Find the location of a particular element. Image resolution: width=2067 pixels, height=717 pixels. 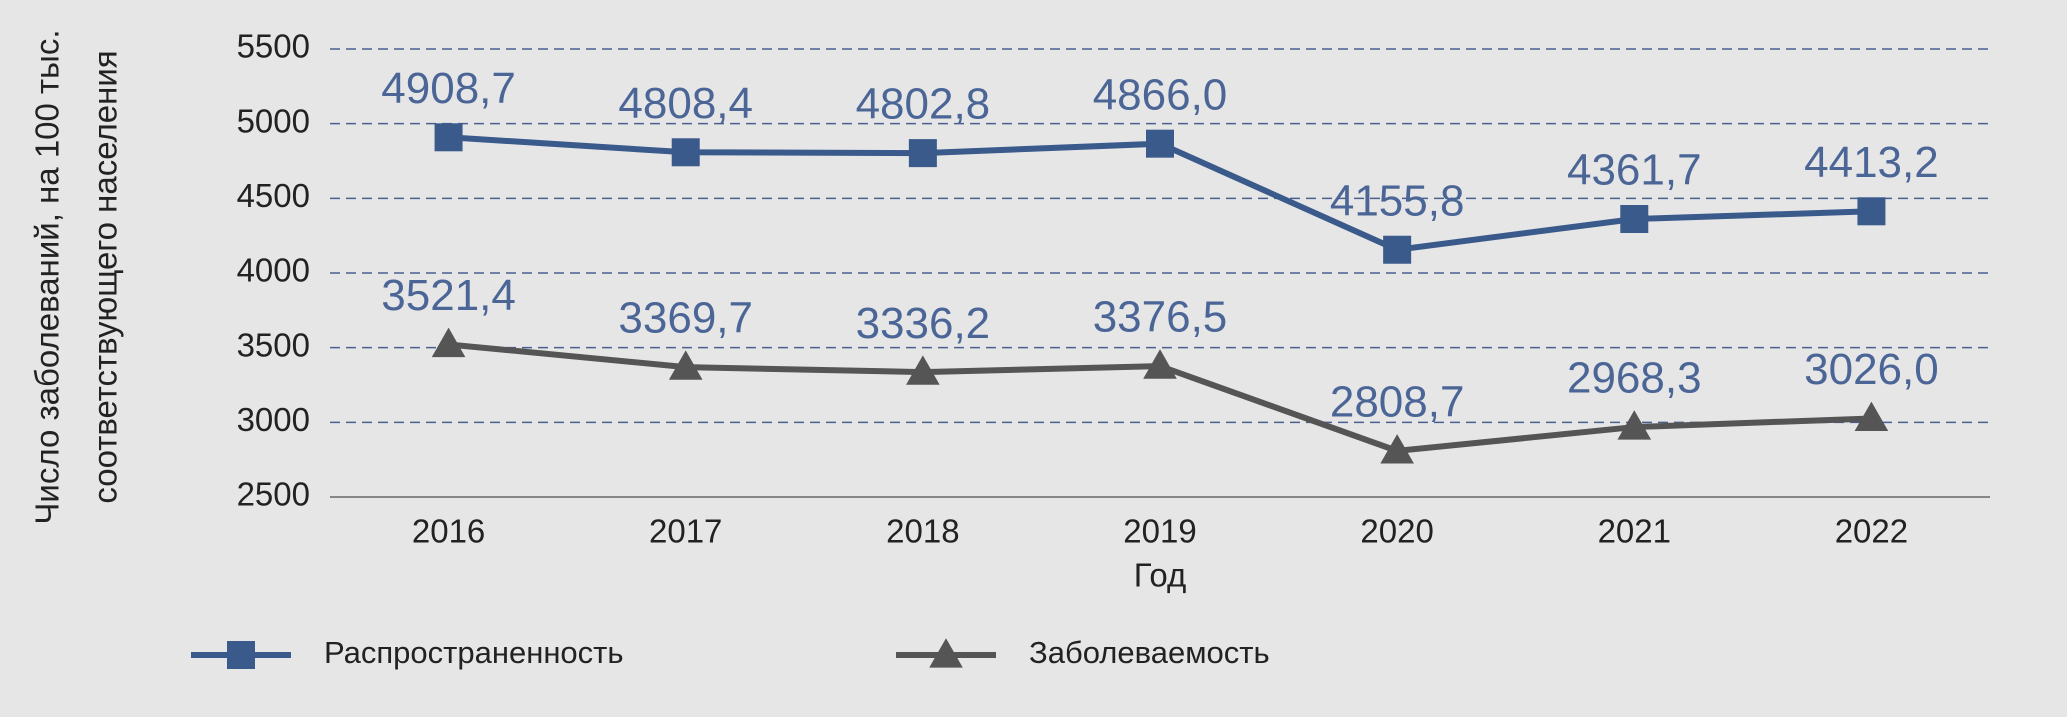

legend-label: Распространенность is located at coordinates (474, 652).